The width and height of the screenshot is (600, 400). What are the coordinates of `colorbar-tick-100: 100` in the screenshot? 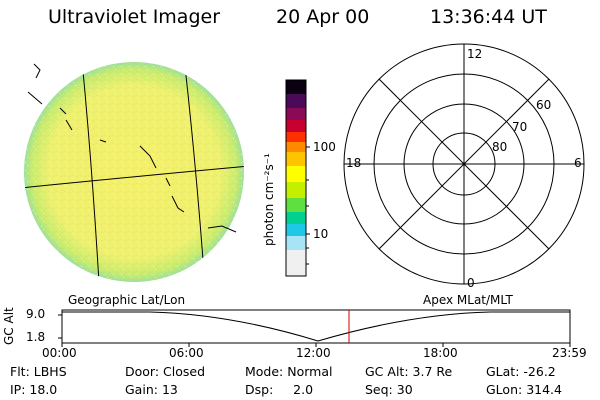 It's located at (324, 147).